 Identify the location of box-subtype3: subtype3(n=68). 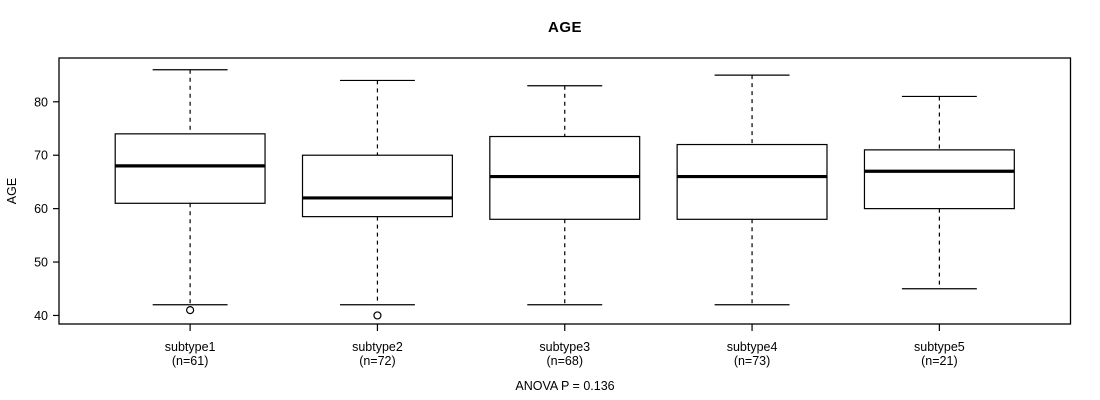
(565, 226).